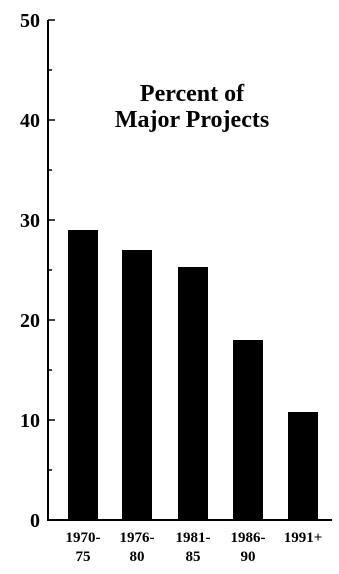 The height and width of the screenshot is (574, 339). Describe the element at coordinates (193, 557) in the screenshot. I see `x-tick-label: 85` at that location.